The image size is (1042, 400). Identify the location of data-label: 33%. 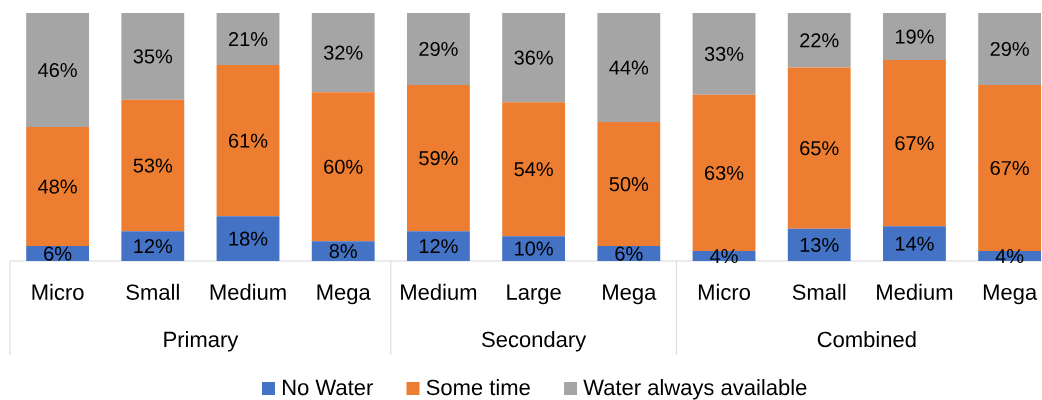
(724, 53).